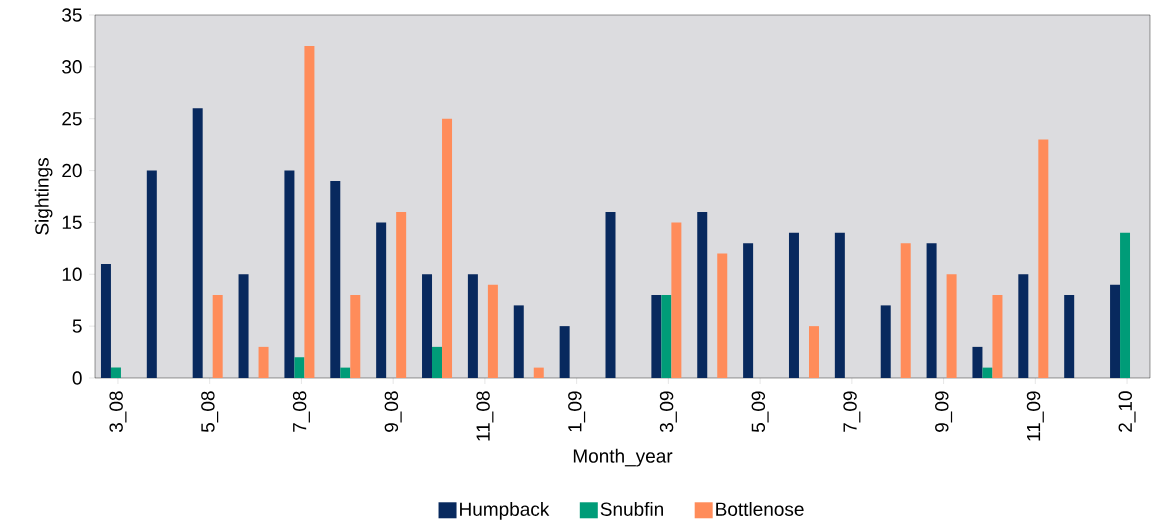  I want to click on x-tick-label: 5_08, so click(210, 412).